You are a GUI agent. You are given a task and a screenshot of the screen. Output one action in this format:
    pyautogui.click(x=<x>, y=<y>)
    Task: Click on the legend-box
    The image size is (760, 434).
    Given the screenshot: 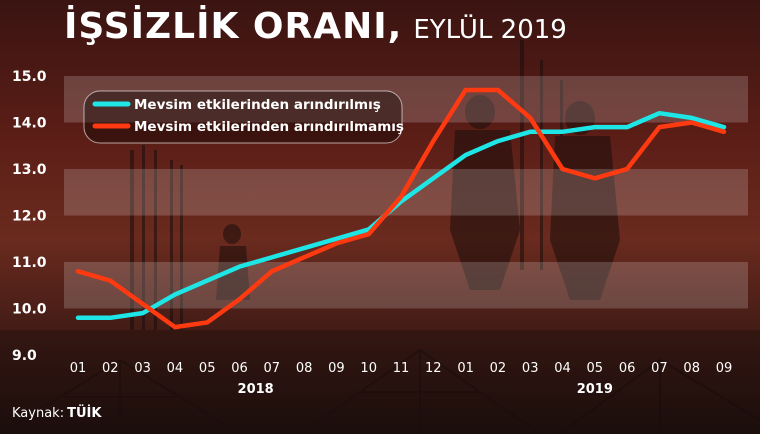 What is the action you would take?
    pyautogui.click(x=243, y=117)
    